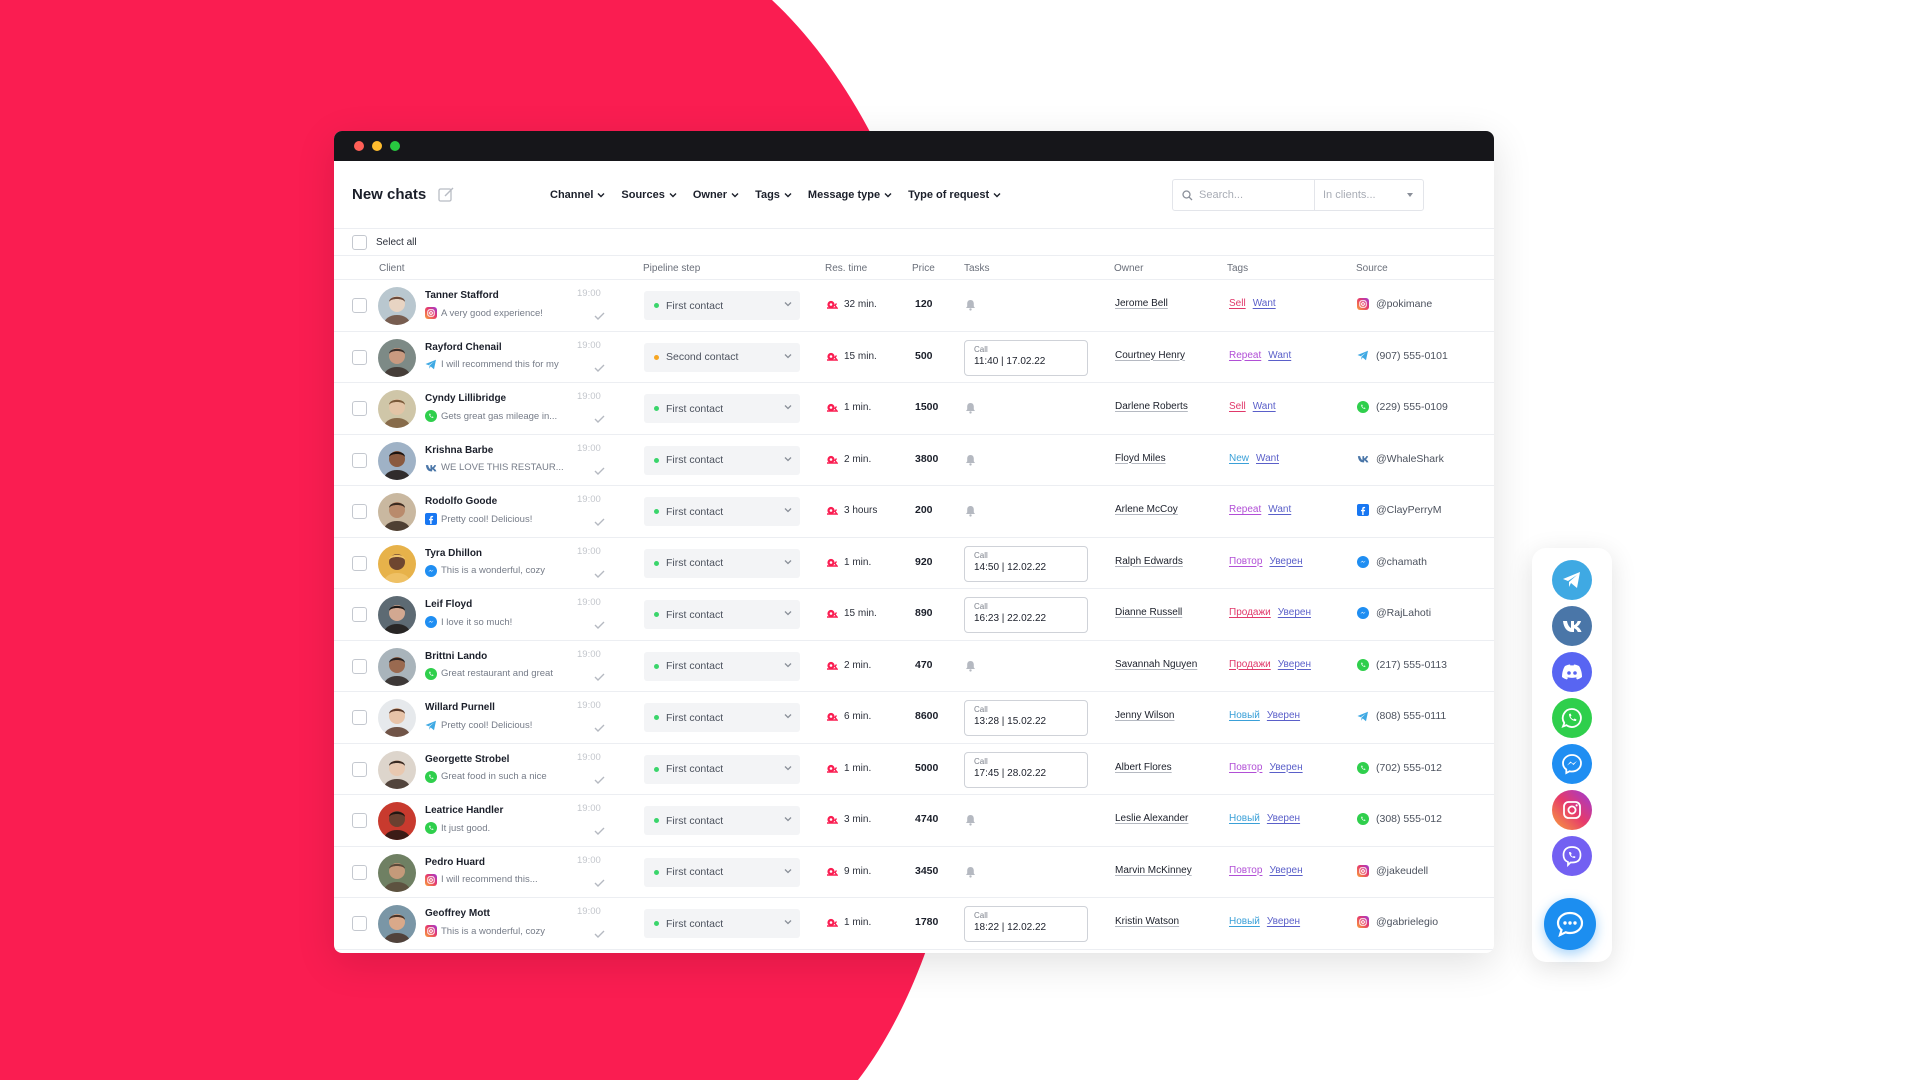  I want to click on client-name: Pedro Huard, so click(455, 862).